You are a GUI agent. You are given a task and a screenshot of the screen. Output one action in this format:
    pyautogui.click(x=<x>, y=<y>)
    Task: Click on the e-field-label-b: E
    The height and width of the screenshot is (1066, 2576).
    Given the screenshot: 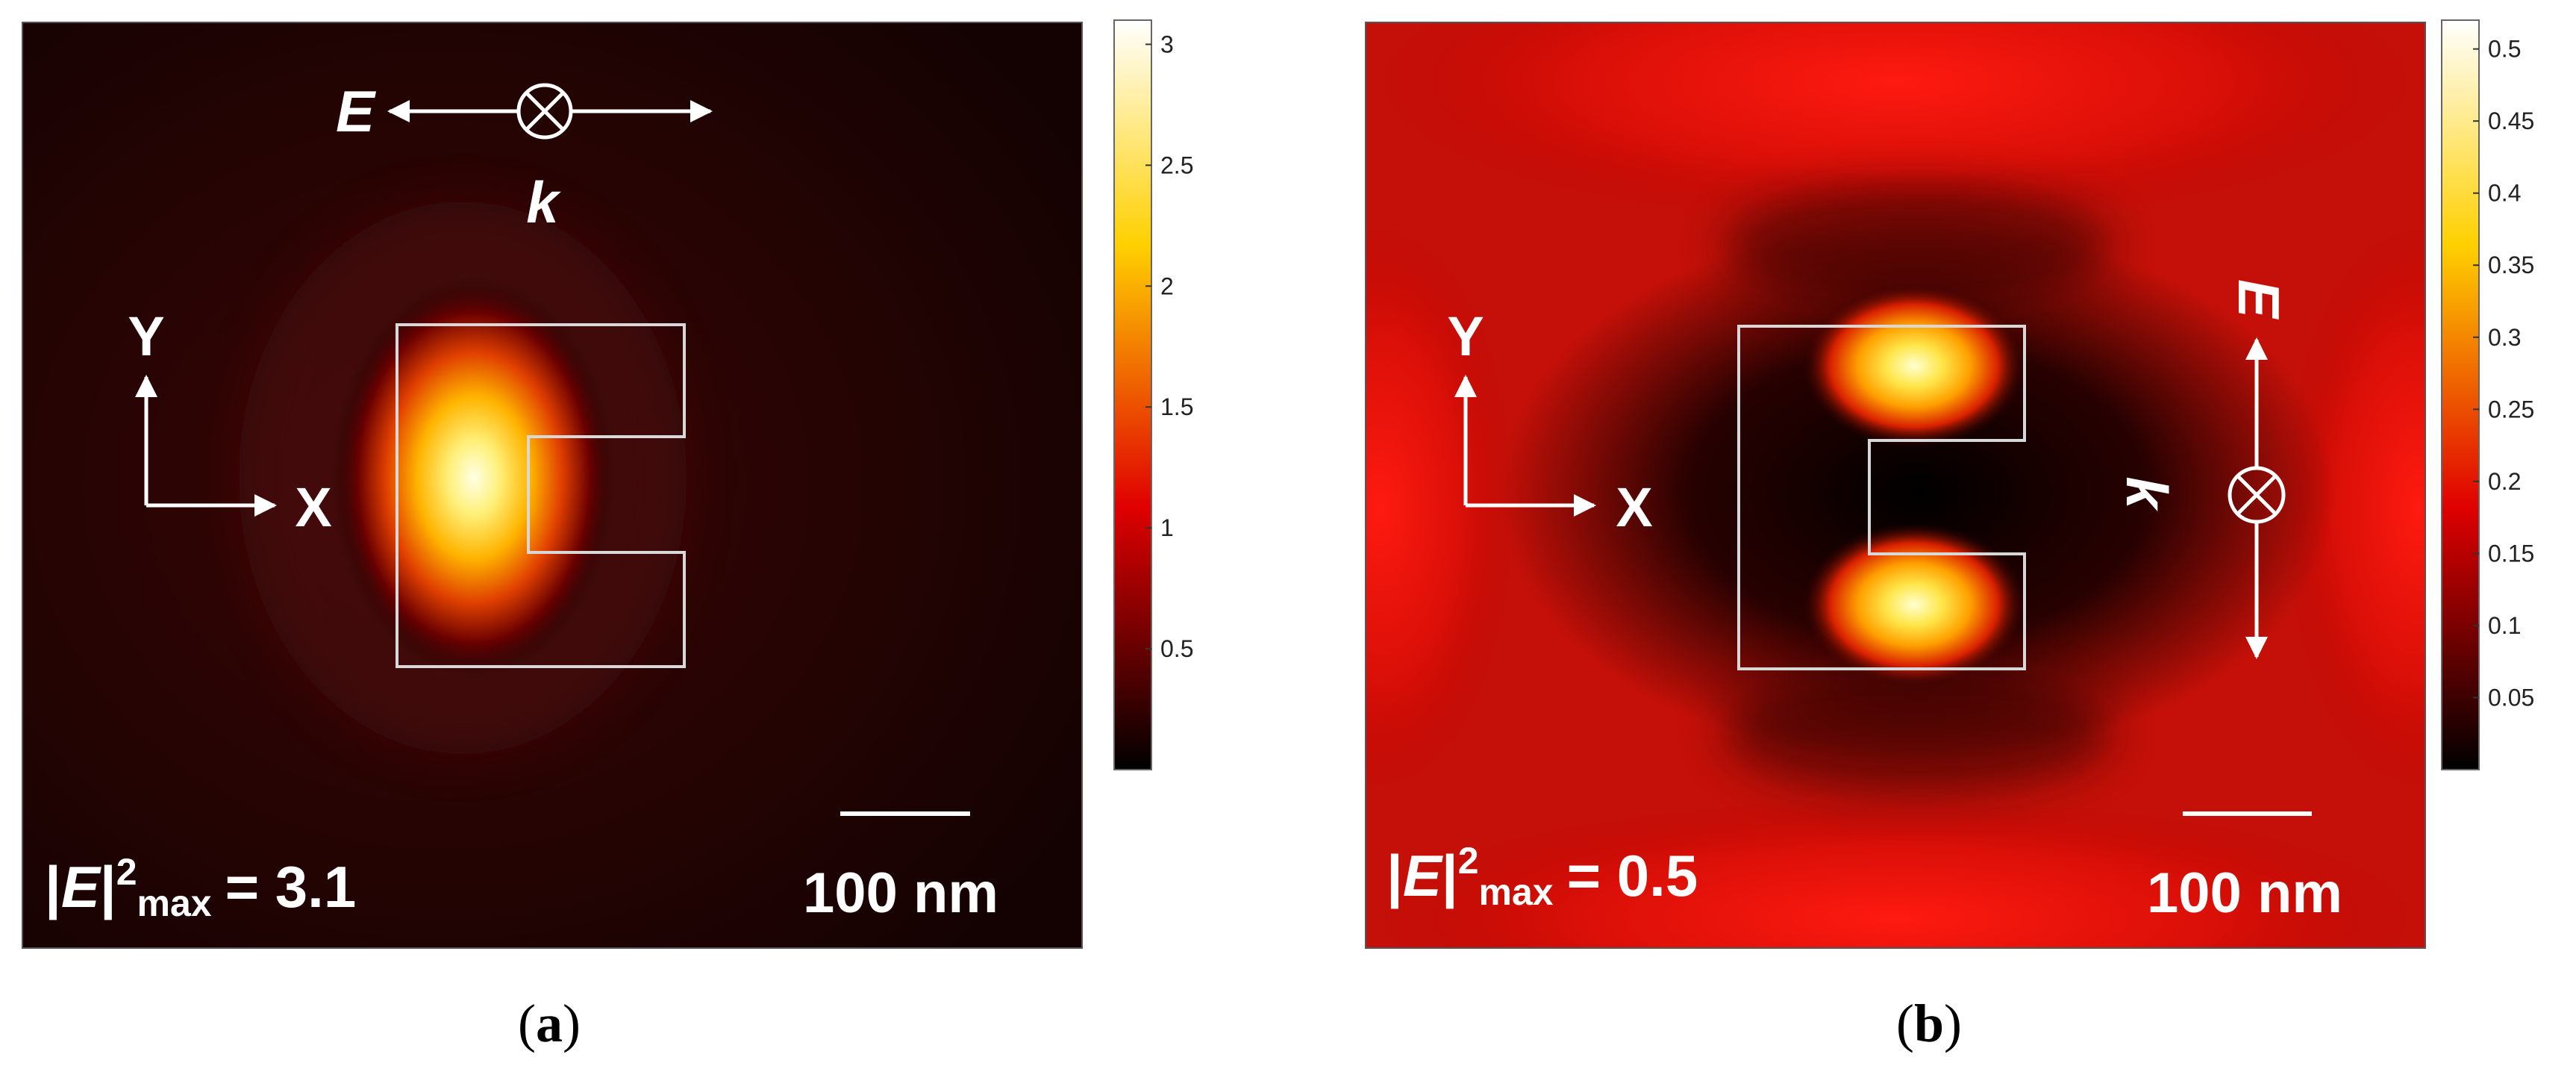 What is the action you would take?
    pyautogui.click(x=2259, y=299)
    